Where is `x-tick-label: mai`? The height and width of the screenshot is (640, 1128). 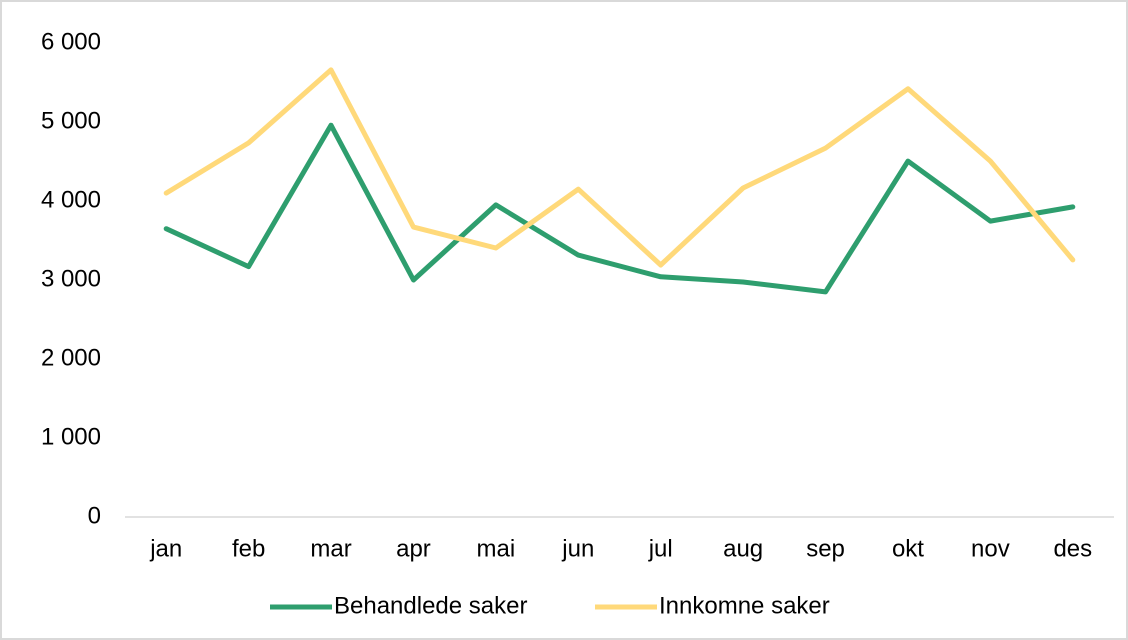 x-tick-label: mai is located at coordinates (496, 548).